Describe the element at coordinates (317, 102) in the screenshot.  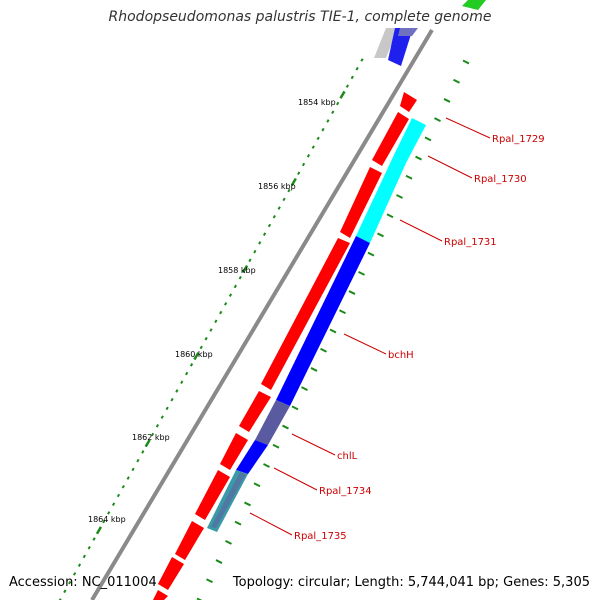
I see `kbp-label: 1854 kbp` at that location.